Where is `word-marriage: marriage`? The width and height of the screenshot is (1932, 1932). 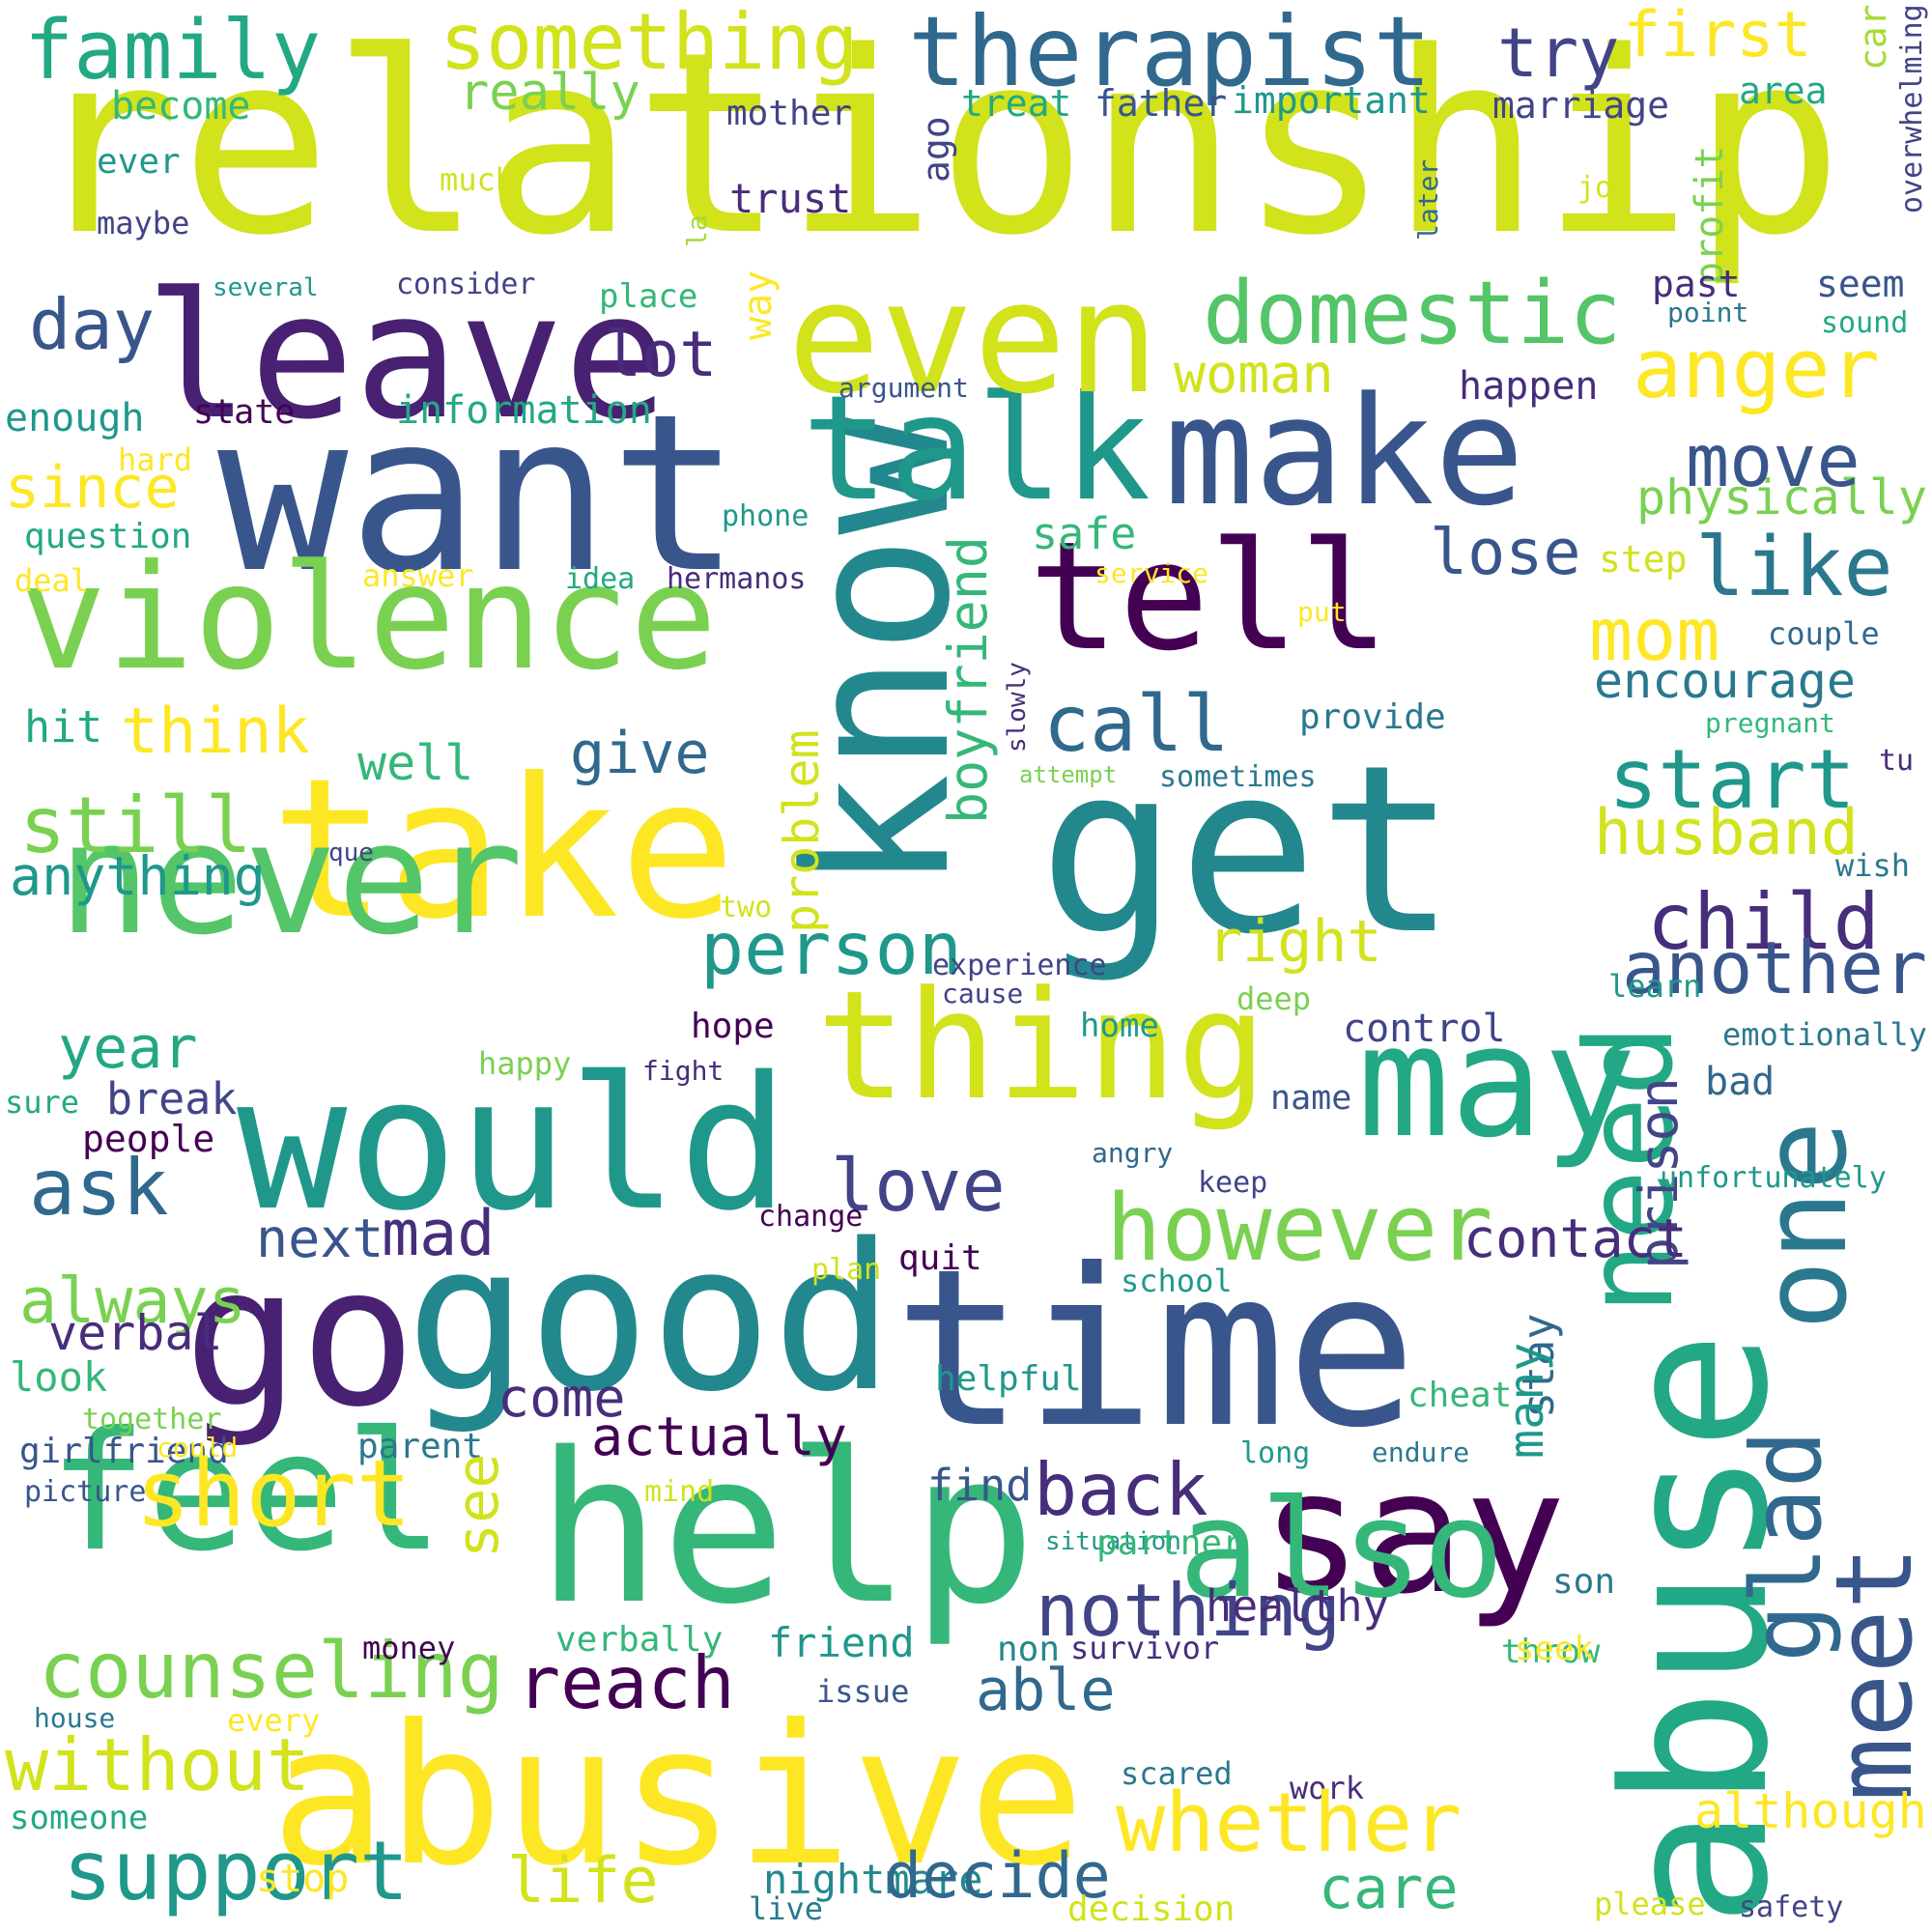 word-marriage: marriage is located at coordinates (1581, 105).